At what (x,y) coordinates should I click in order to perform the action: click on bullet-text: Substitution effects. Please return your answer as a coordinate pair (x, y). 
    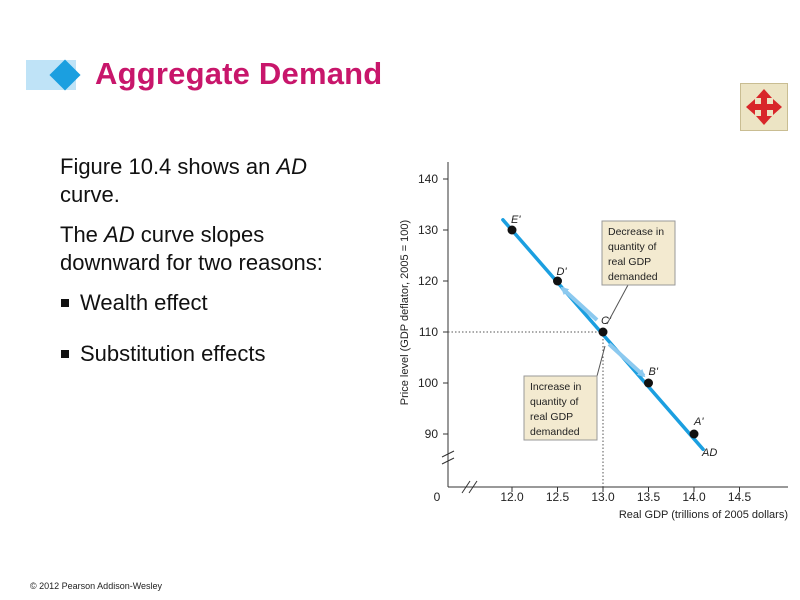
    Looking at the image, I should click on (173, 353).